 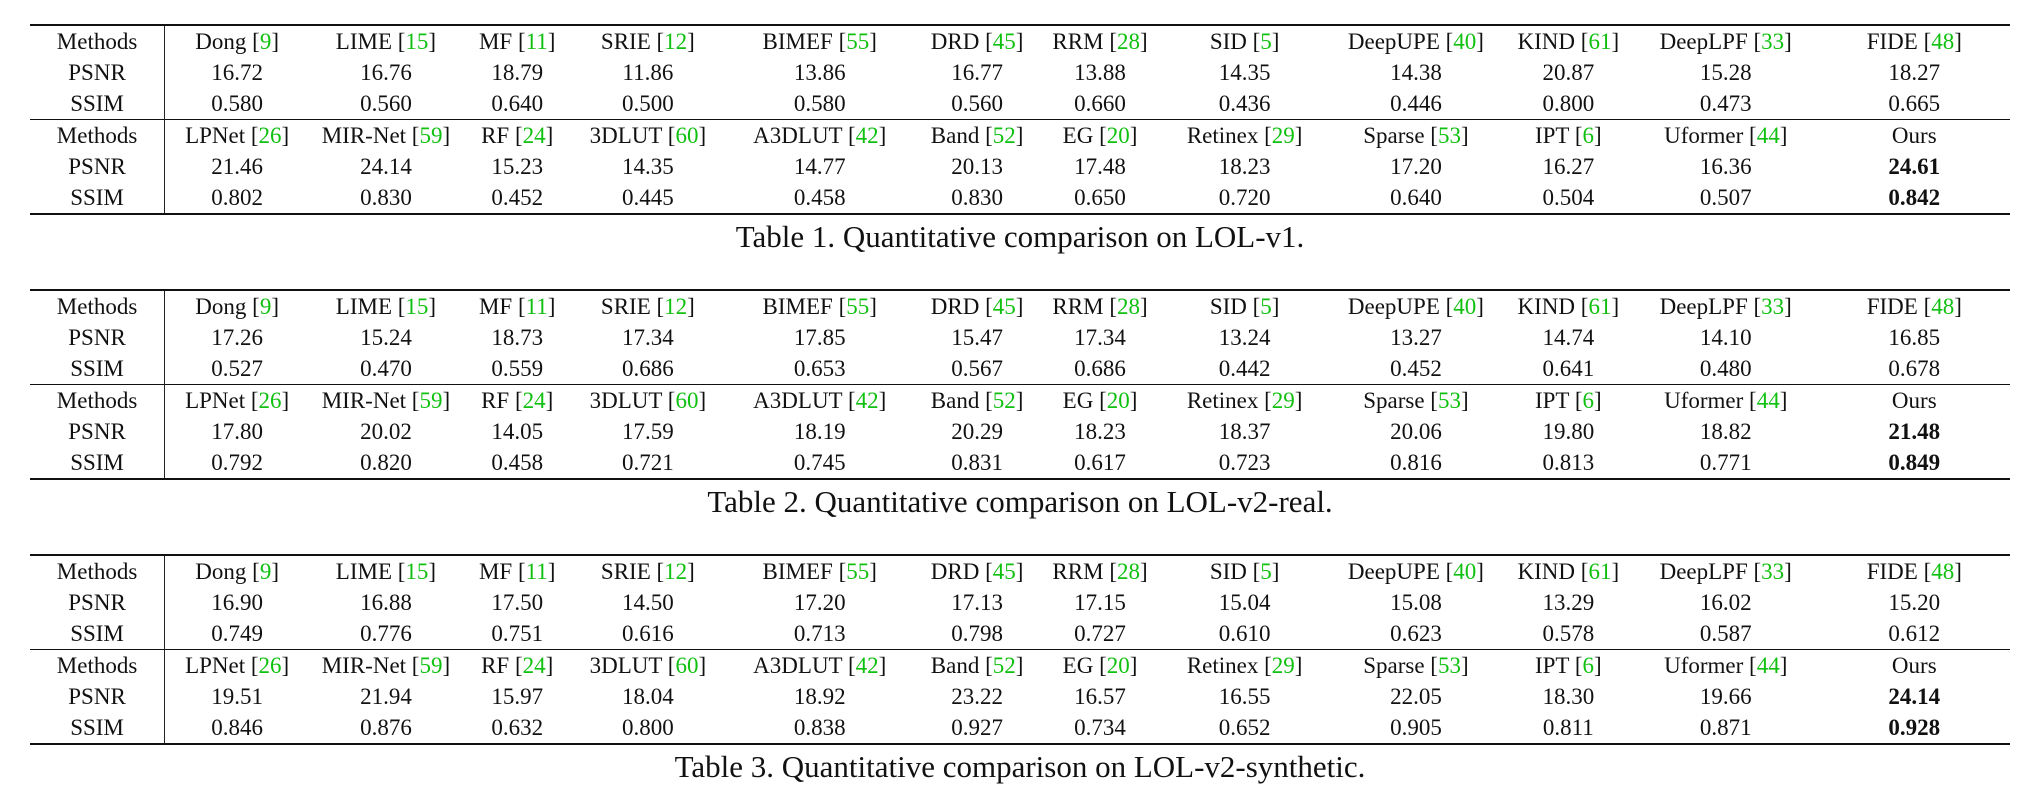 What do you see at coordinates (1914, 337) in the screenshot?
I see `metric-value: 16.85` at bounding box center [1914, 337].